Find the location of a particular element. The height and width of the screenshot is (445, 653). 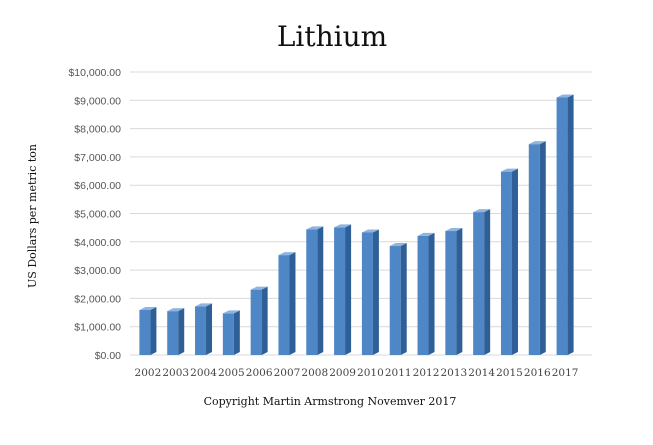

bar-2007 is located at coordinates (287, 303).